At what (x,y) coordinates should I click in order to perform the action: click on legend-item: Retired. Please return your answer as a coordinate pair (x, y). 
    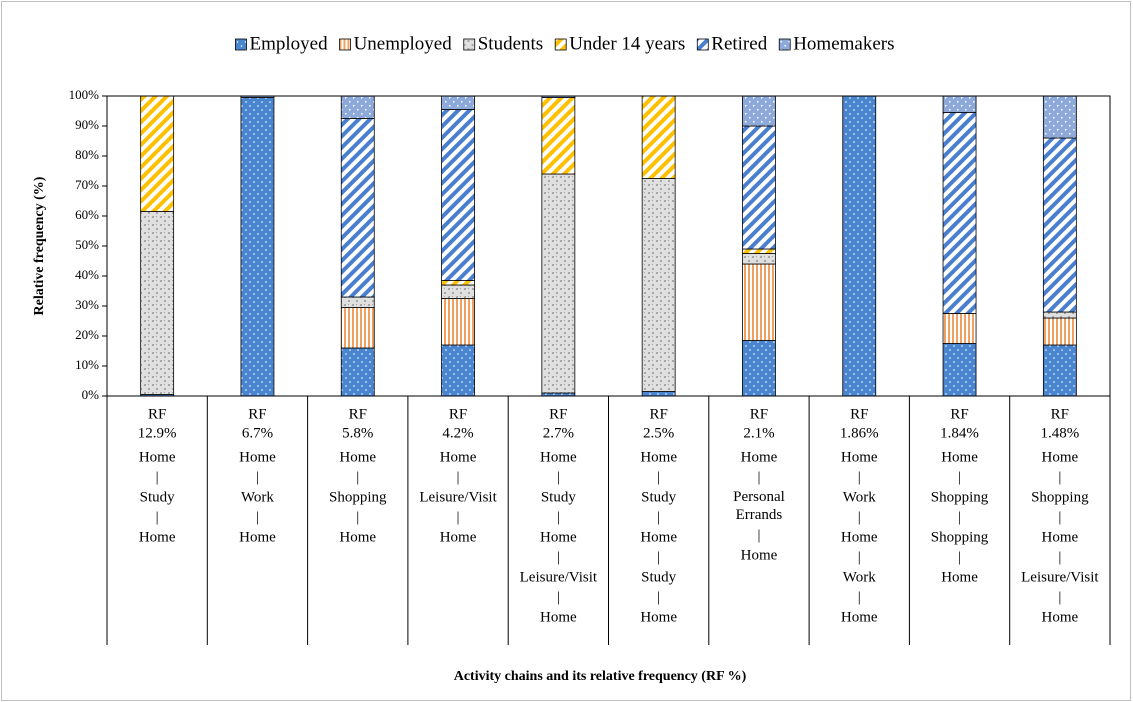
    Looking at the image, I should click on (732, 43).